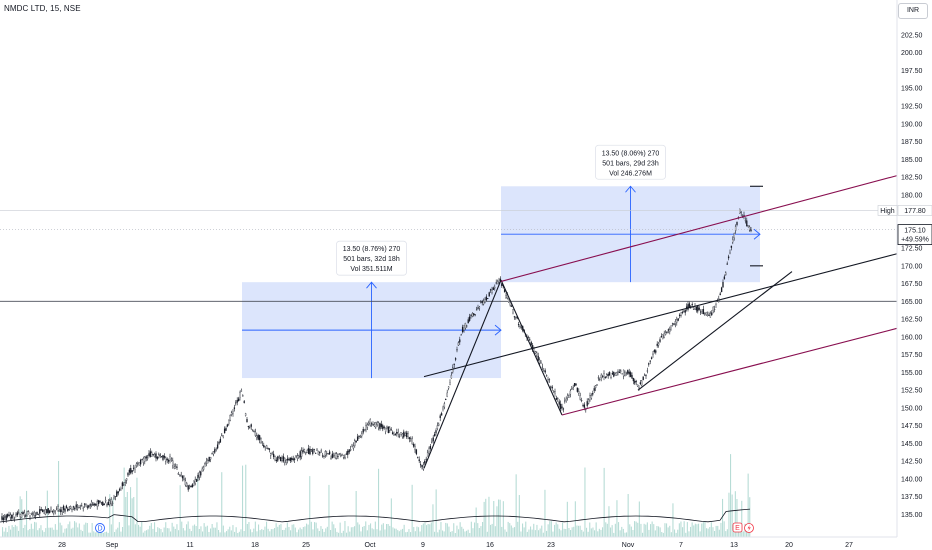 The width and height of the screenshot is (932, 550). Describe the element at coordinates (734, 545) in the screenshot. I see `time-tick-label: 13` at that location.